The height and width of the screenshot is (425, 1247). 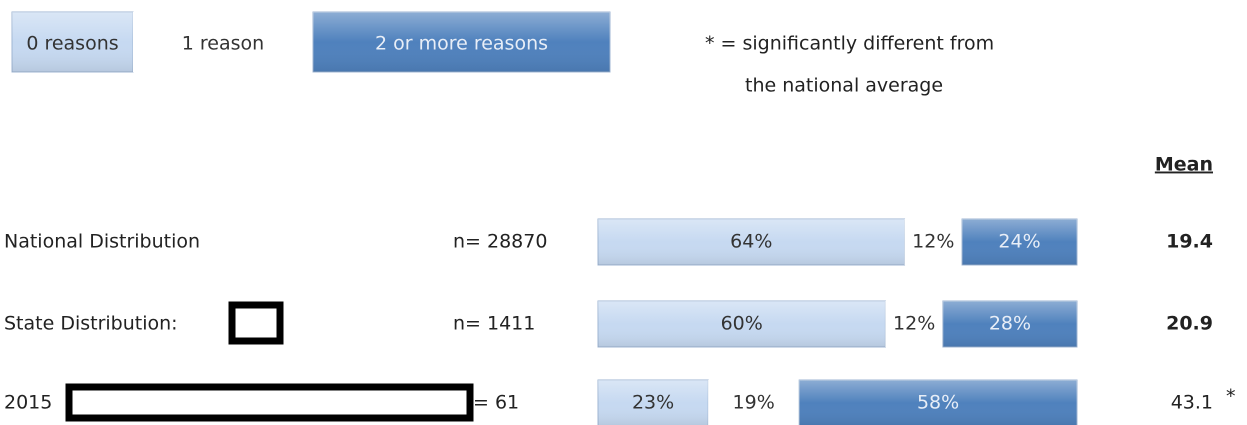 What do you see at coordinates (496, 403) in the screenshot?
I see `n-label: = 61` at bounding box center [496, 403].